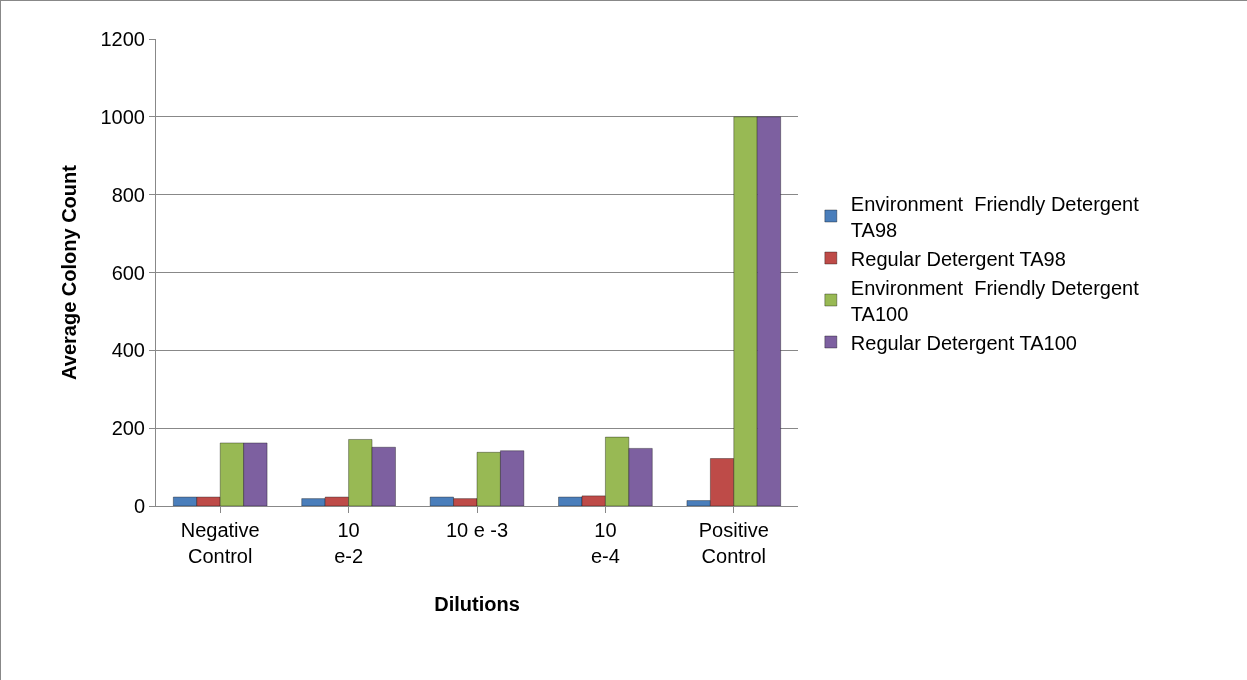 This screenshot has width=1247, height=680. I want to click on y-tick-label: 800, so click(128, 194).